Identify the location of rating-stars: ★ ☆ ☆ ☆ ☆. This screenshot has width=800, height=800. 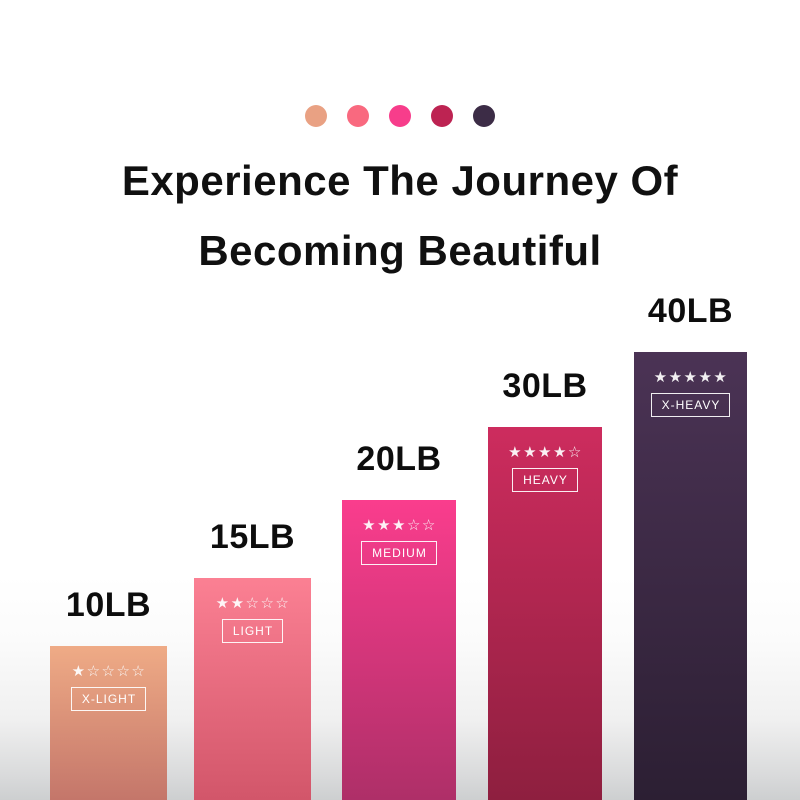
(109, 672).